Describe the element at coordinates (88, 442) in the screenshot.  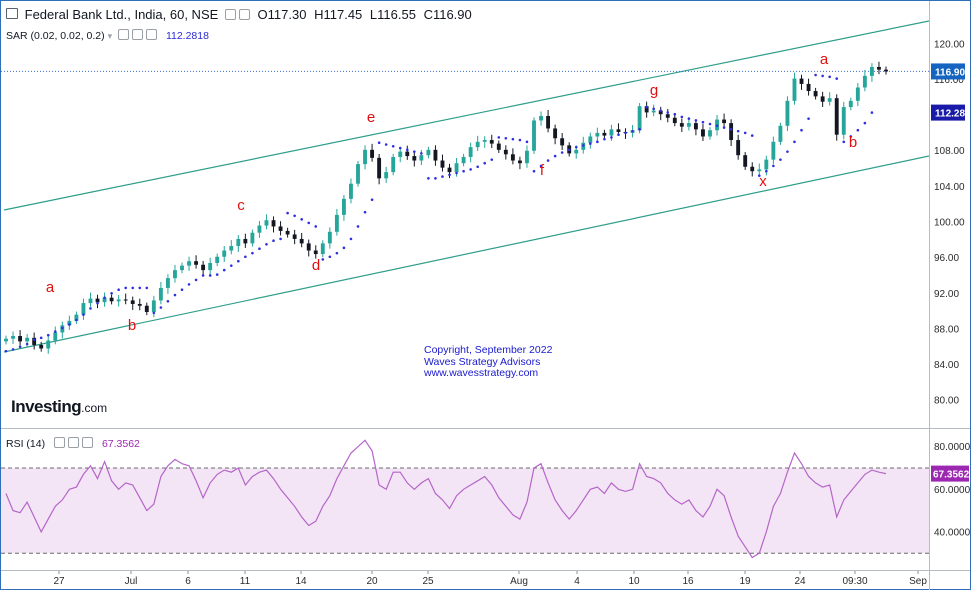
I see `rsi-remove-icon` at that location.